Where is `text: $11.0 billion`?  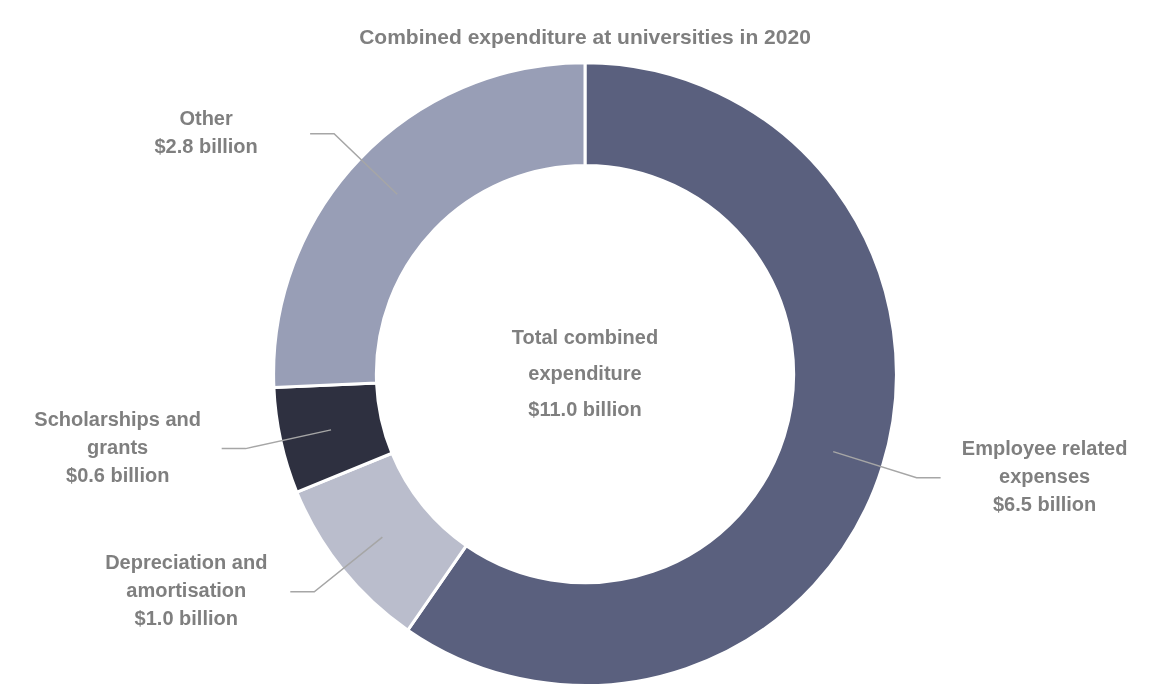 text: $11.0 billion is located at coordinates (585, 408).